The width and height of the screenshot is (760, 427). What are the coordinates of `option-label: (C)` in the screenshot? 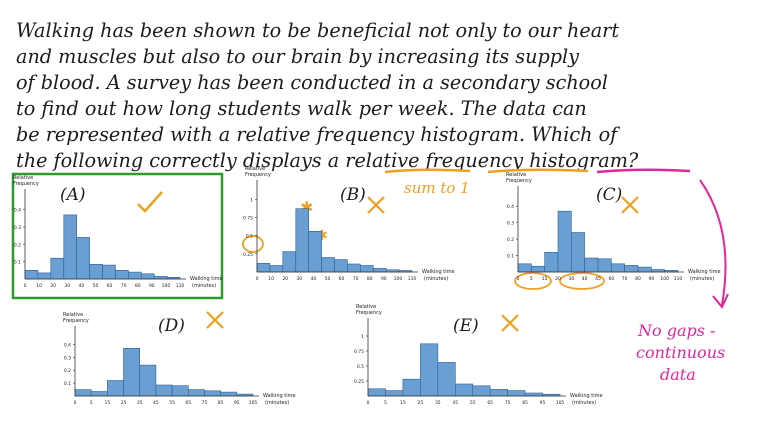 It's located at (609, 195).